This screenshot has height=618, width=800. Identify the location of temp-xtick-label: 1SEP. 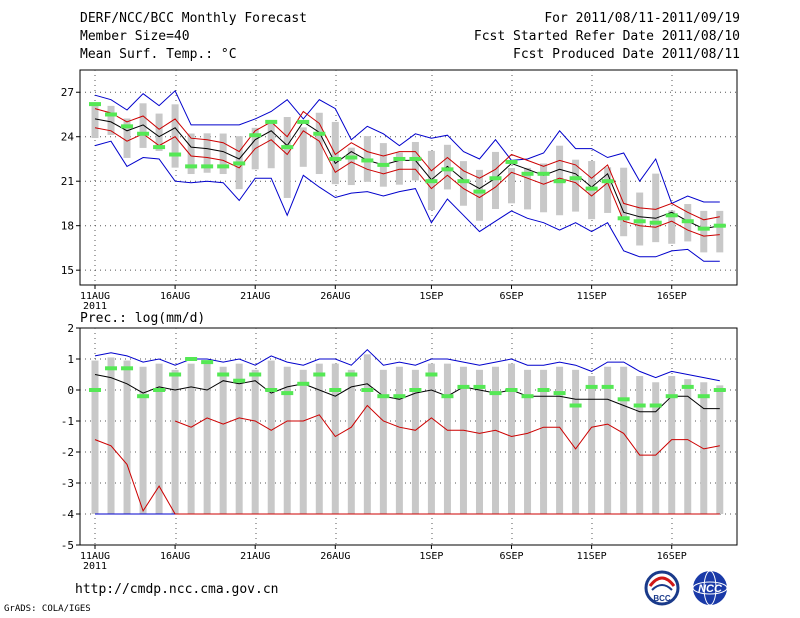
(431, 296).